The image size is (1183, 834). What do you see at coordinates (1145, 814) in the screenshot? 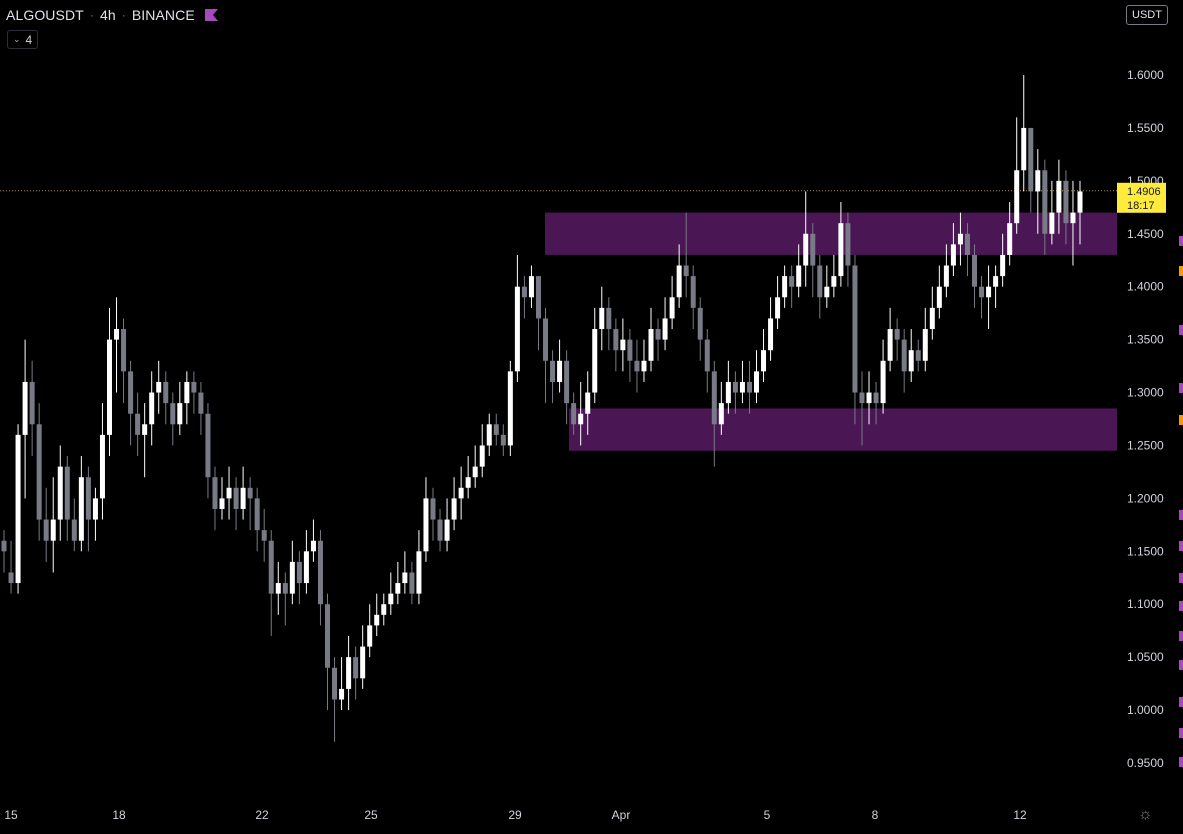
I see `gear-icon: ☼` at bounding box center [1145, 814].